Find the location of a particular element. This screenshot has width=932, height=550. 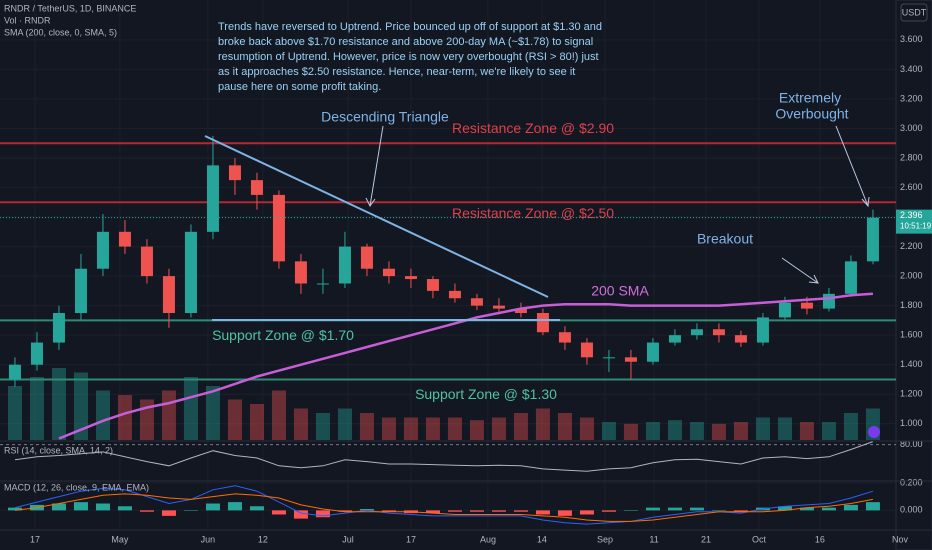

y-tick-label: 3.200 is located at coordinates (911, 98).